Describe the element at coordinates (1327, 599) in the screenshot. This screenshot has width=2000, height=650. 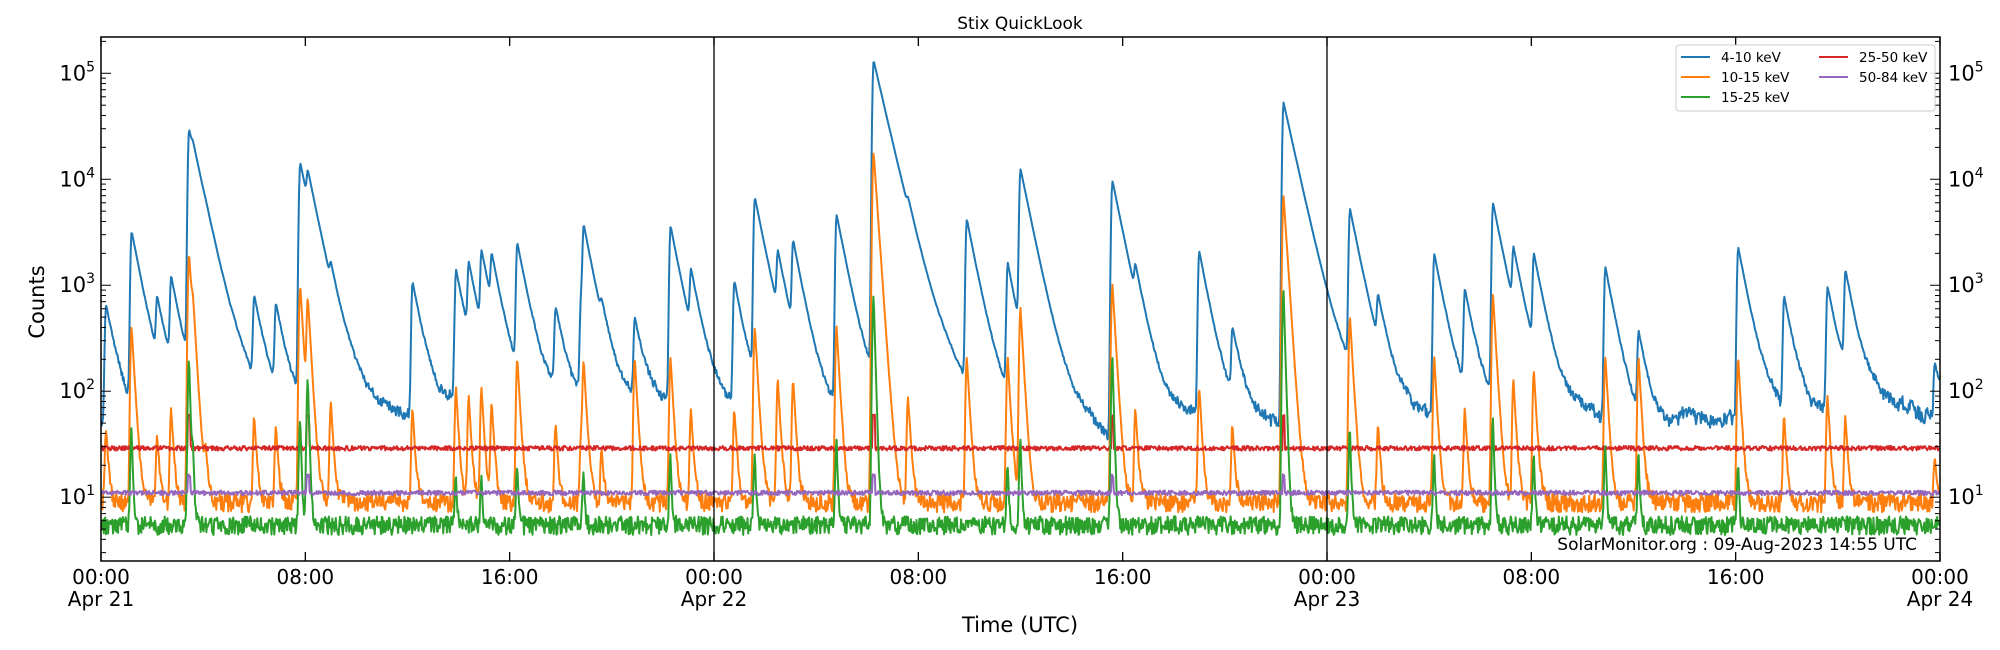
I see `x-tick-date-label: Apr 23` at that location.